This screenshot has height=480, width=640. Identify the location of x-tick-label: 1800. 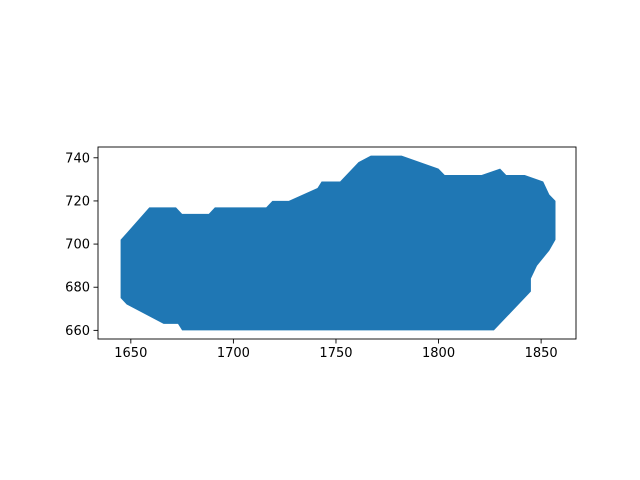
(438, 353).